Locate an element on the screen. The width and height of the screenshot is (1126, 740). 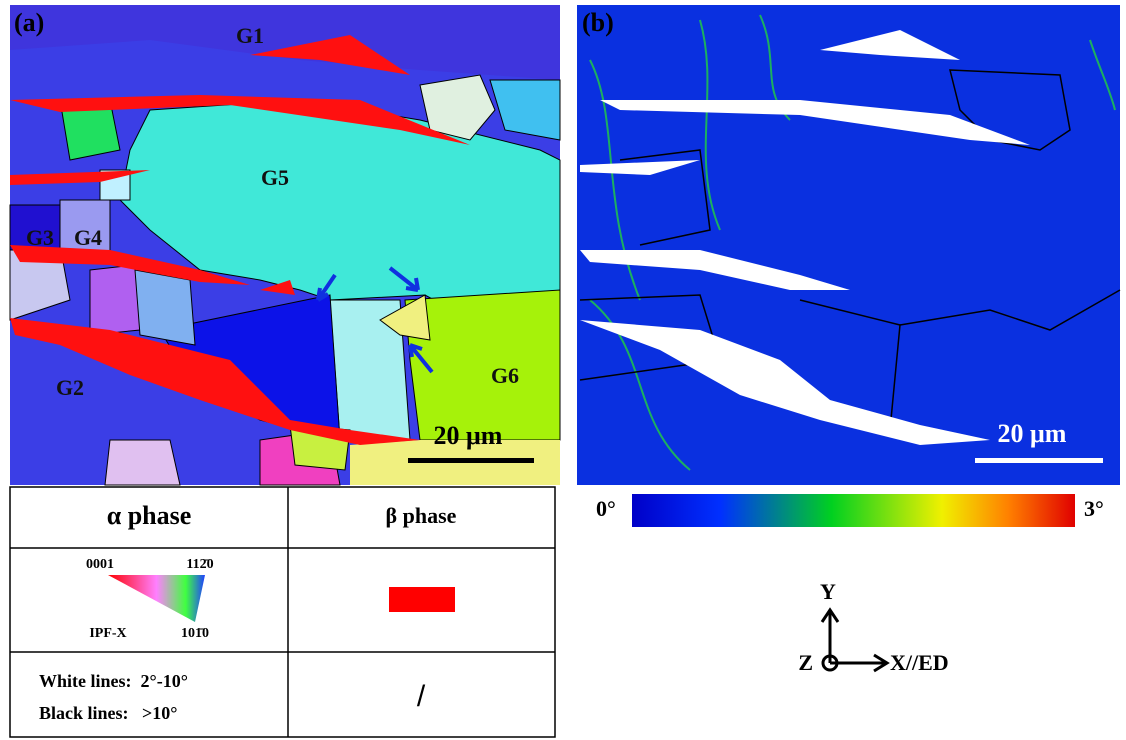
ipf-label: 101̄0 is located at coordinates (195, 633).